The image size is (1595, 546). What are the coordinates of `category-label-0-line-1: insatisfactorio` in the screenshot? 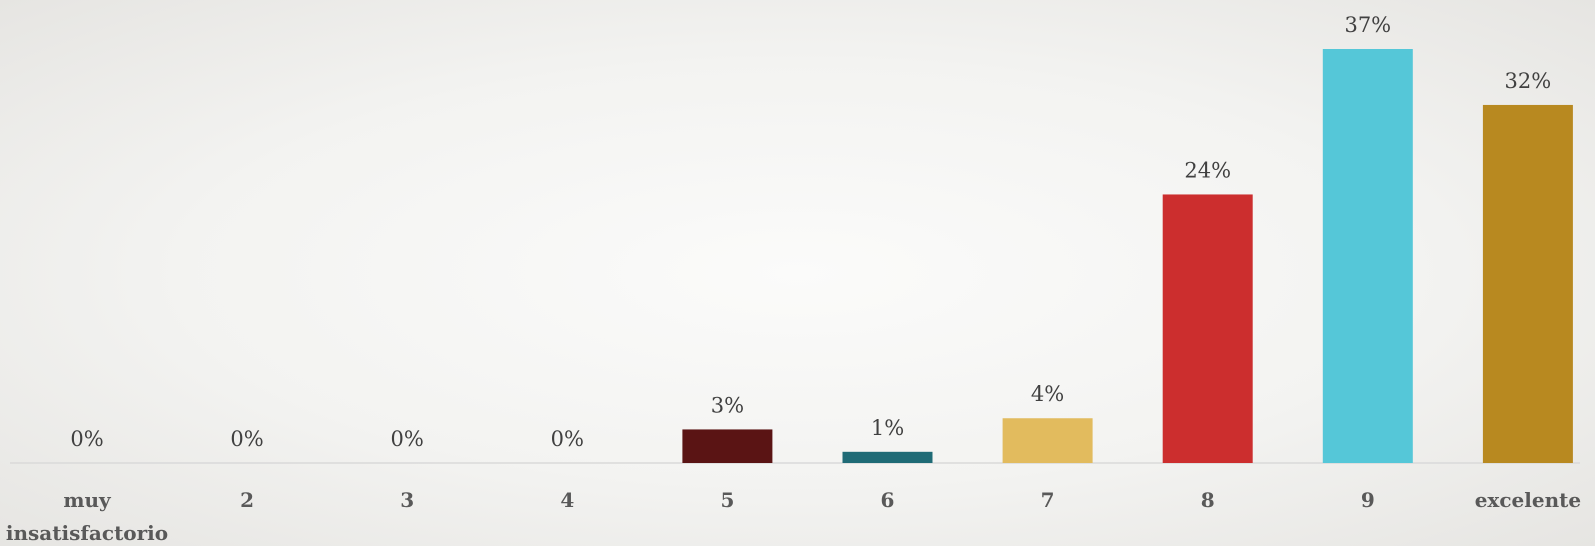 It's located at (87, 533).